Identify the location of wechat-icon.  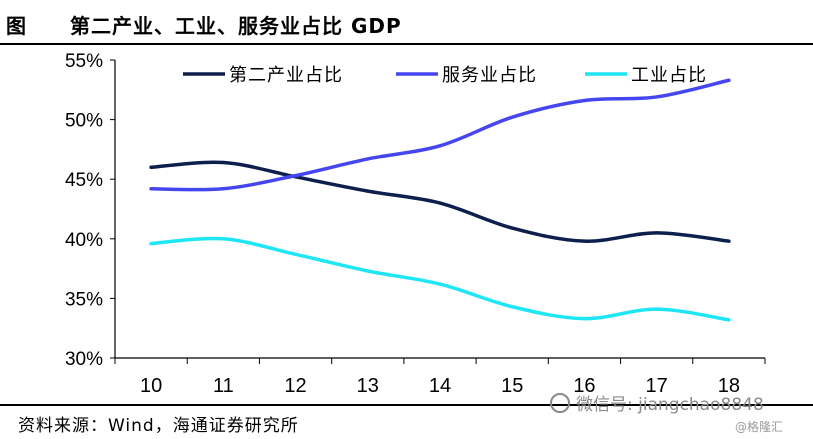
(560, 403).